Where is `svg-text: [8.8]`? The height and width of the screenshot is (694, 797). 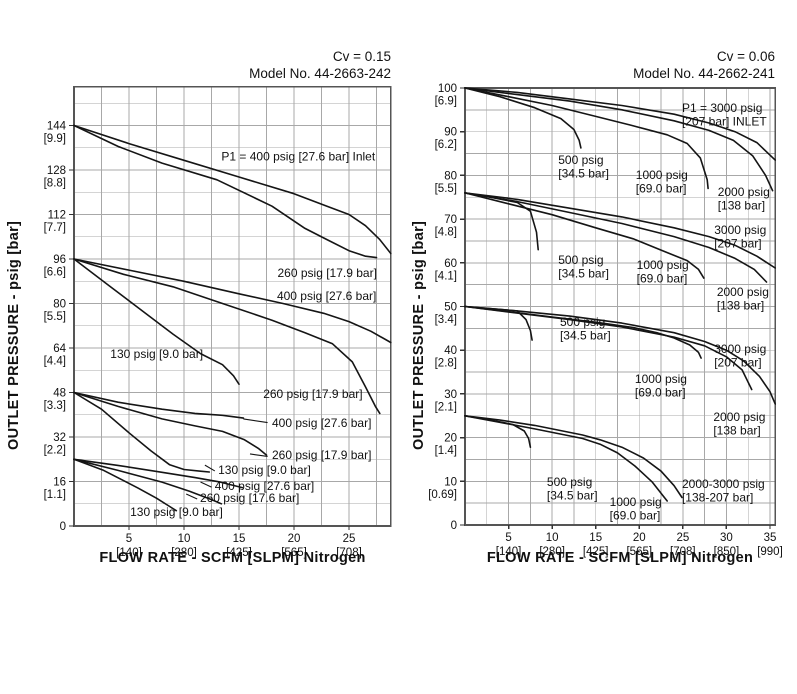 svg-text: [8.8] is located at coordinates (55, 184).